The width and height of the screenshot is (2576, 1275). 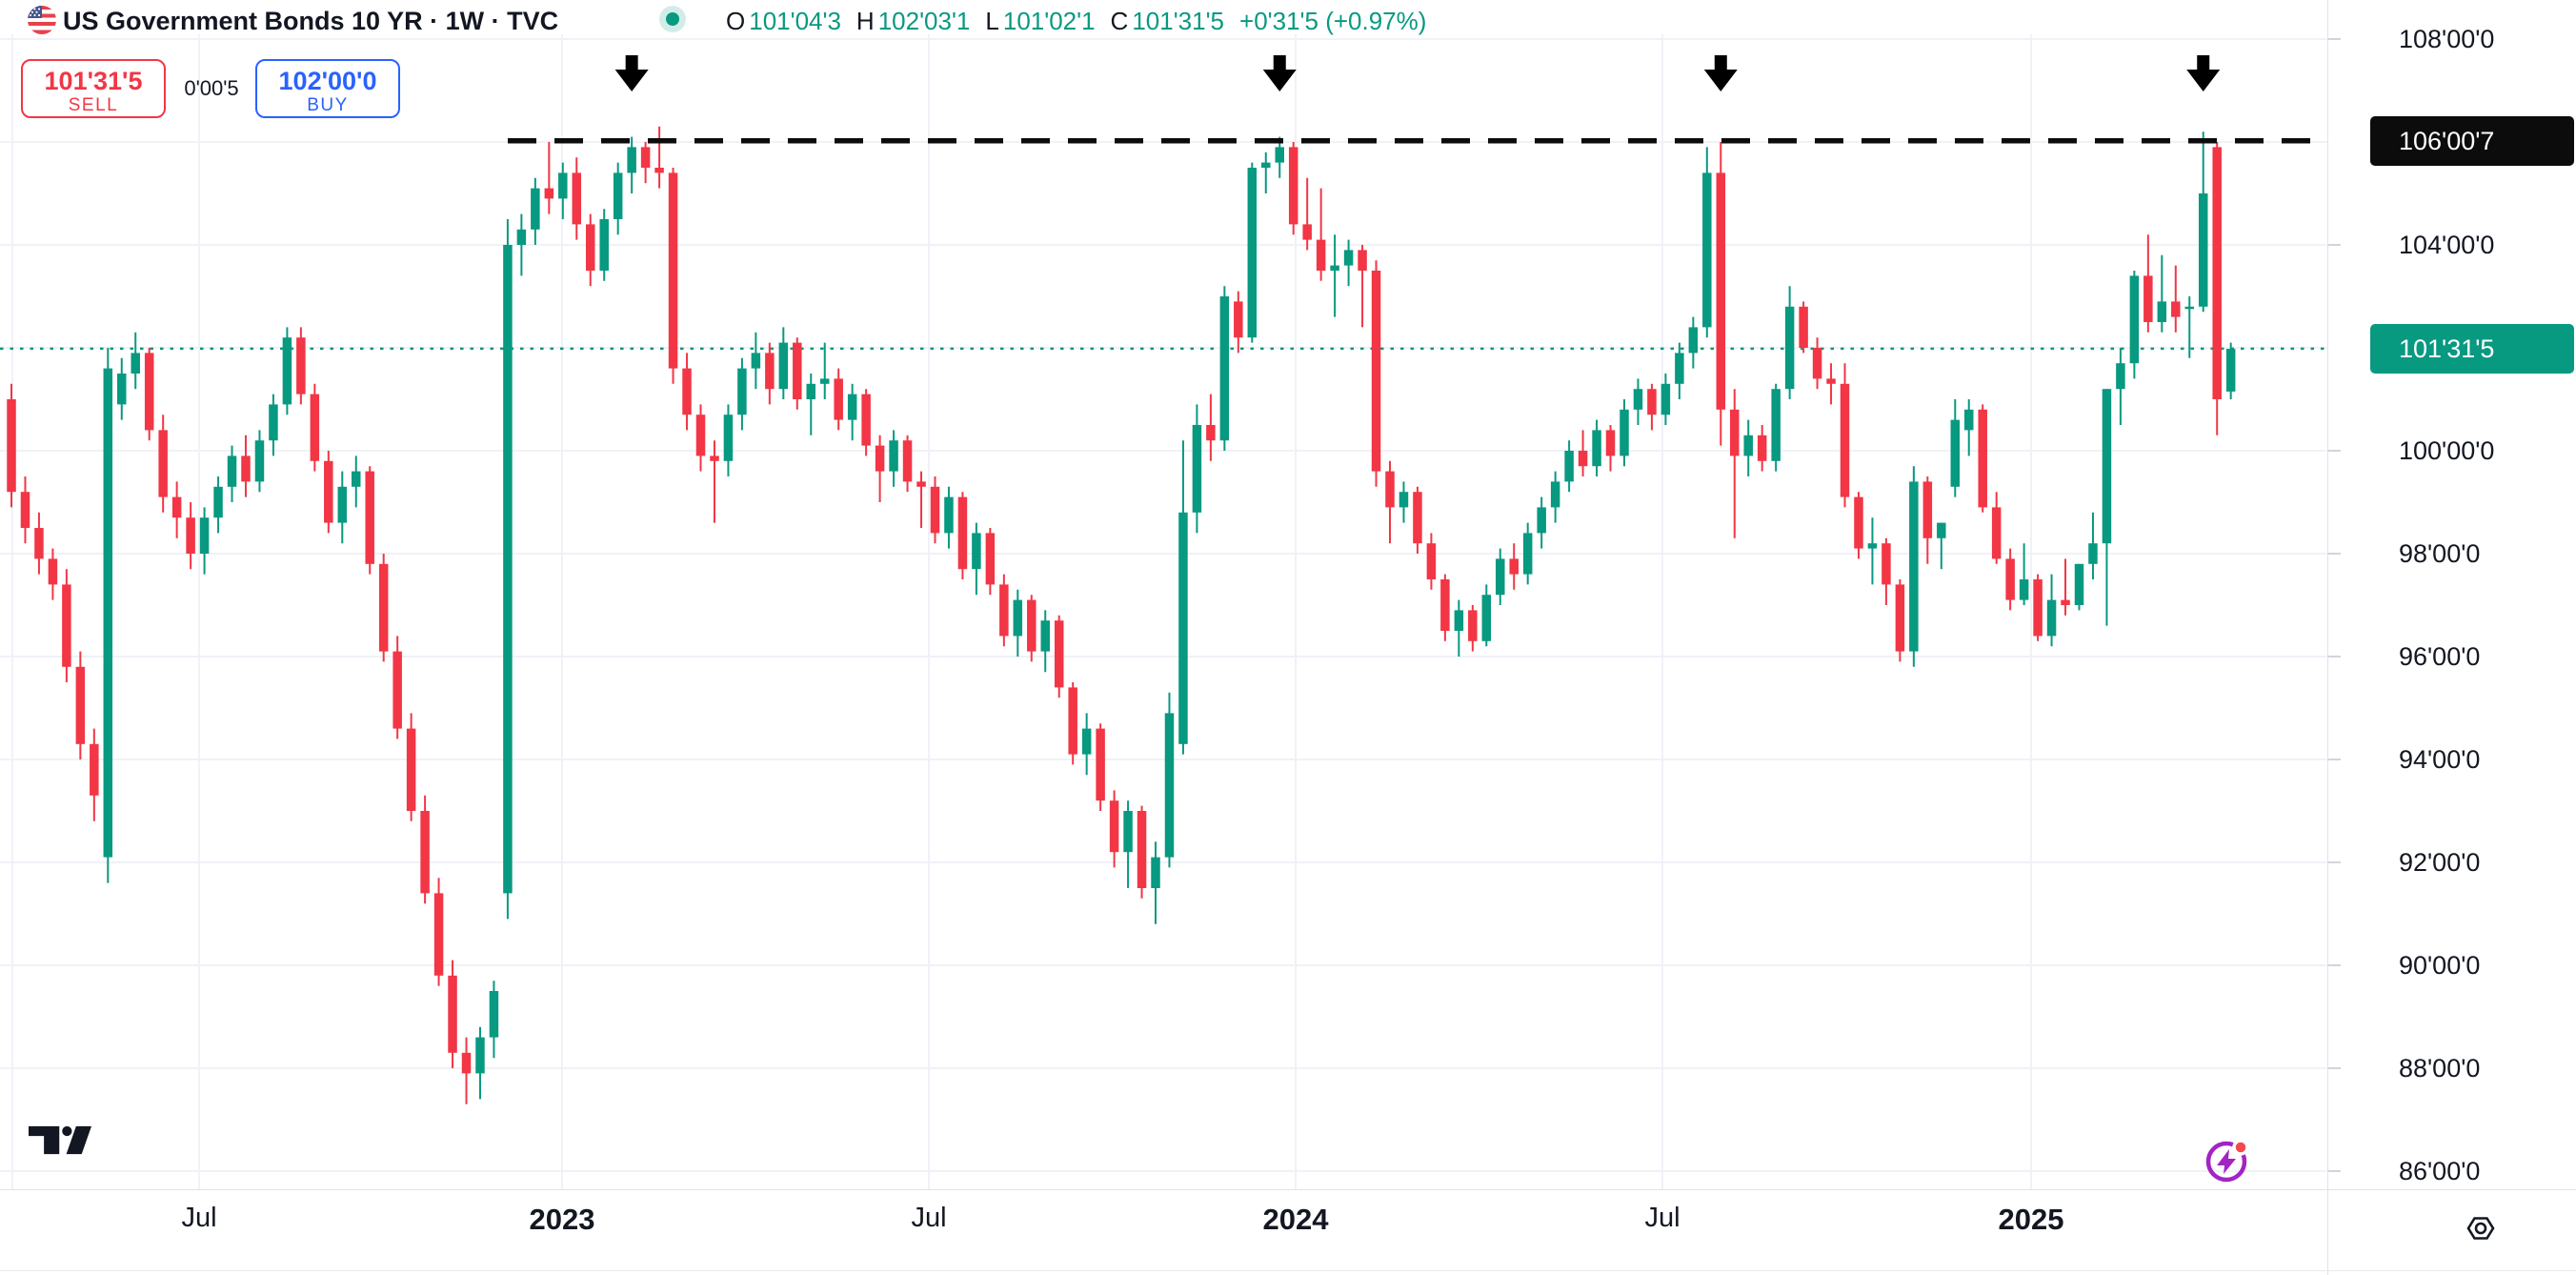 I want to click on market-status-dot-icon, so click(x=673, y=19).